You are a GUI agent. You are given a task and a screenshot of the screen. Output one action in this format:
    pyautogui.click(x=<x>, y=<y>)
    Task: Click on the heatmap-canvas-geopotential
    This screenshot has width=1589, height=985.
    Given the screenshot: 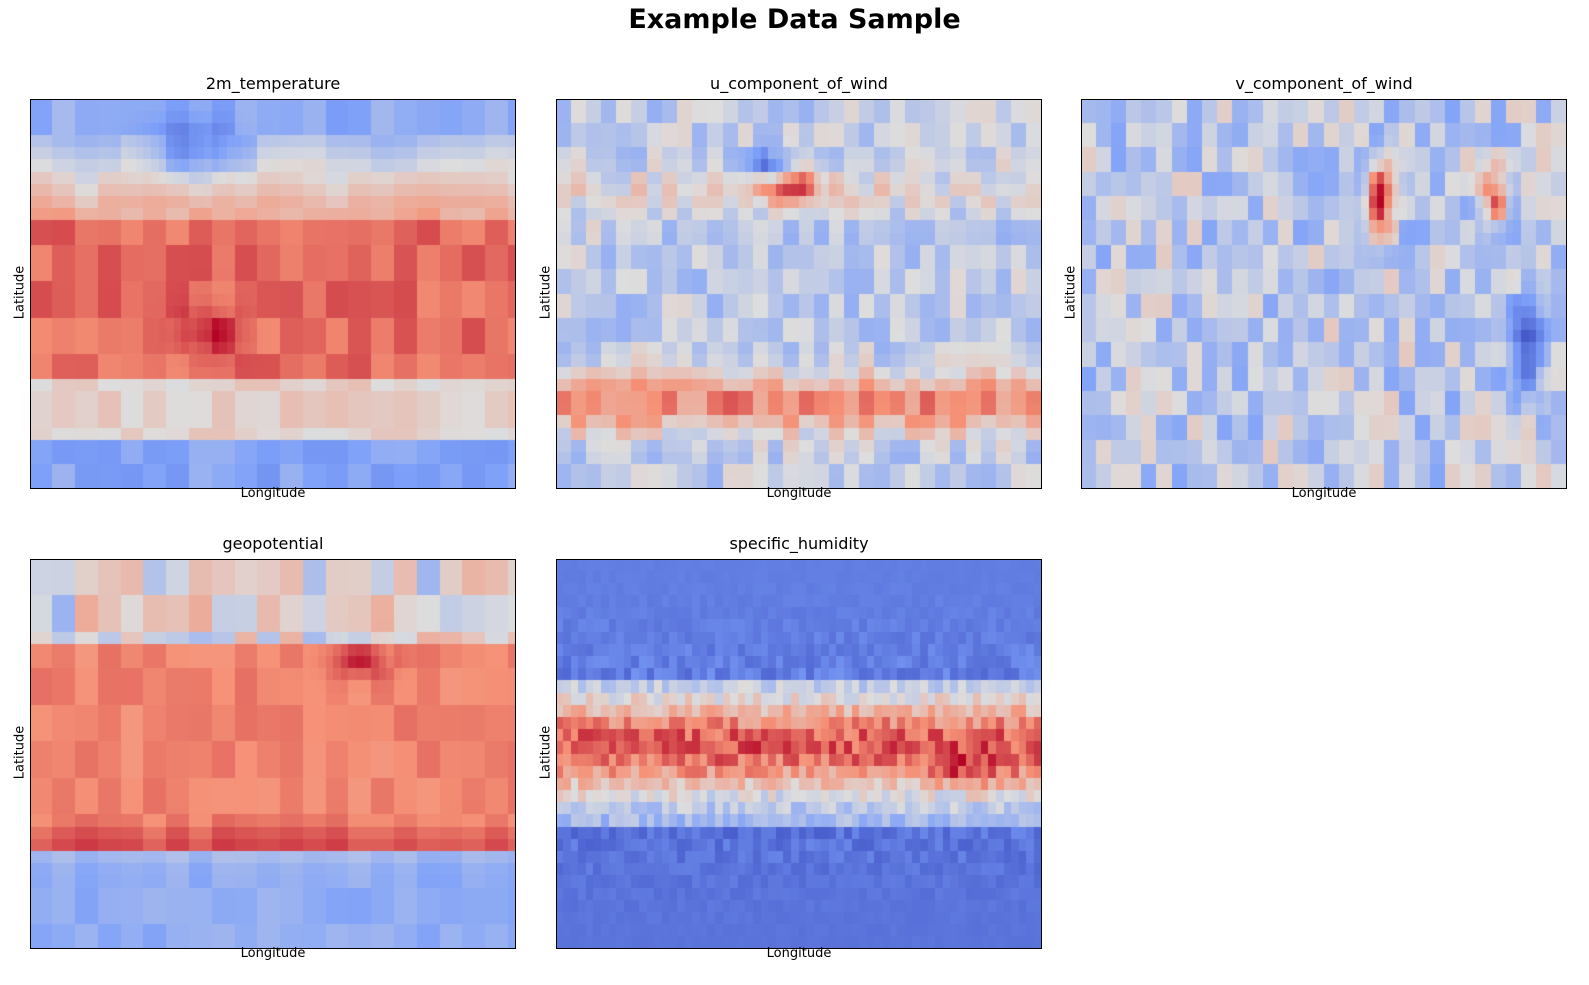 What is the action you would take?
    pyautogui.click(x=273, y=754)
    